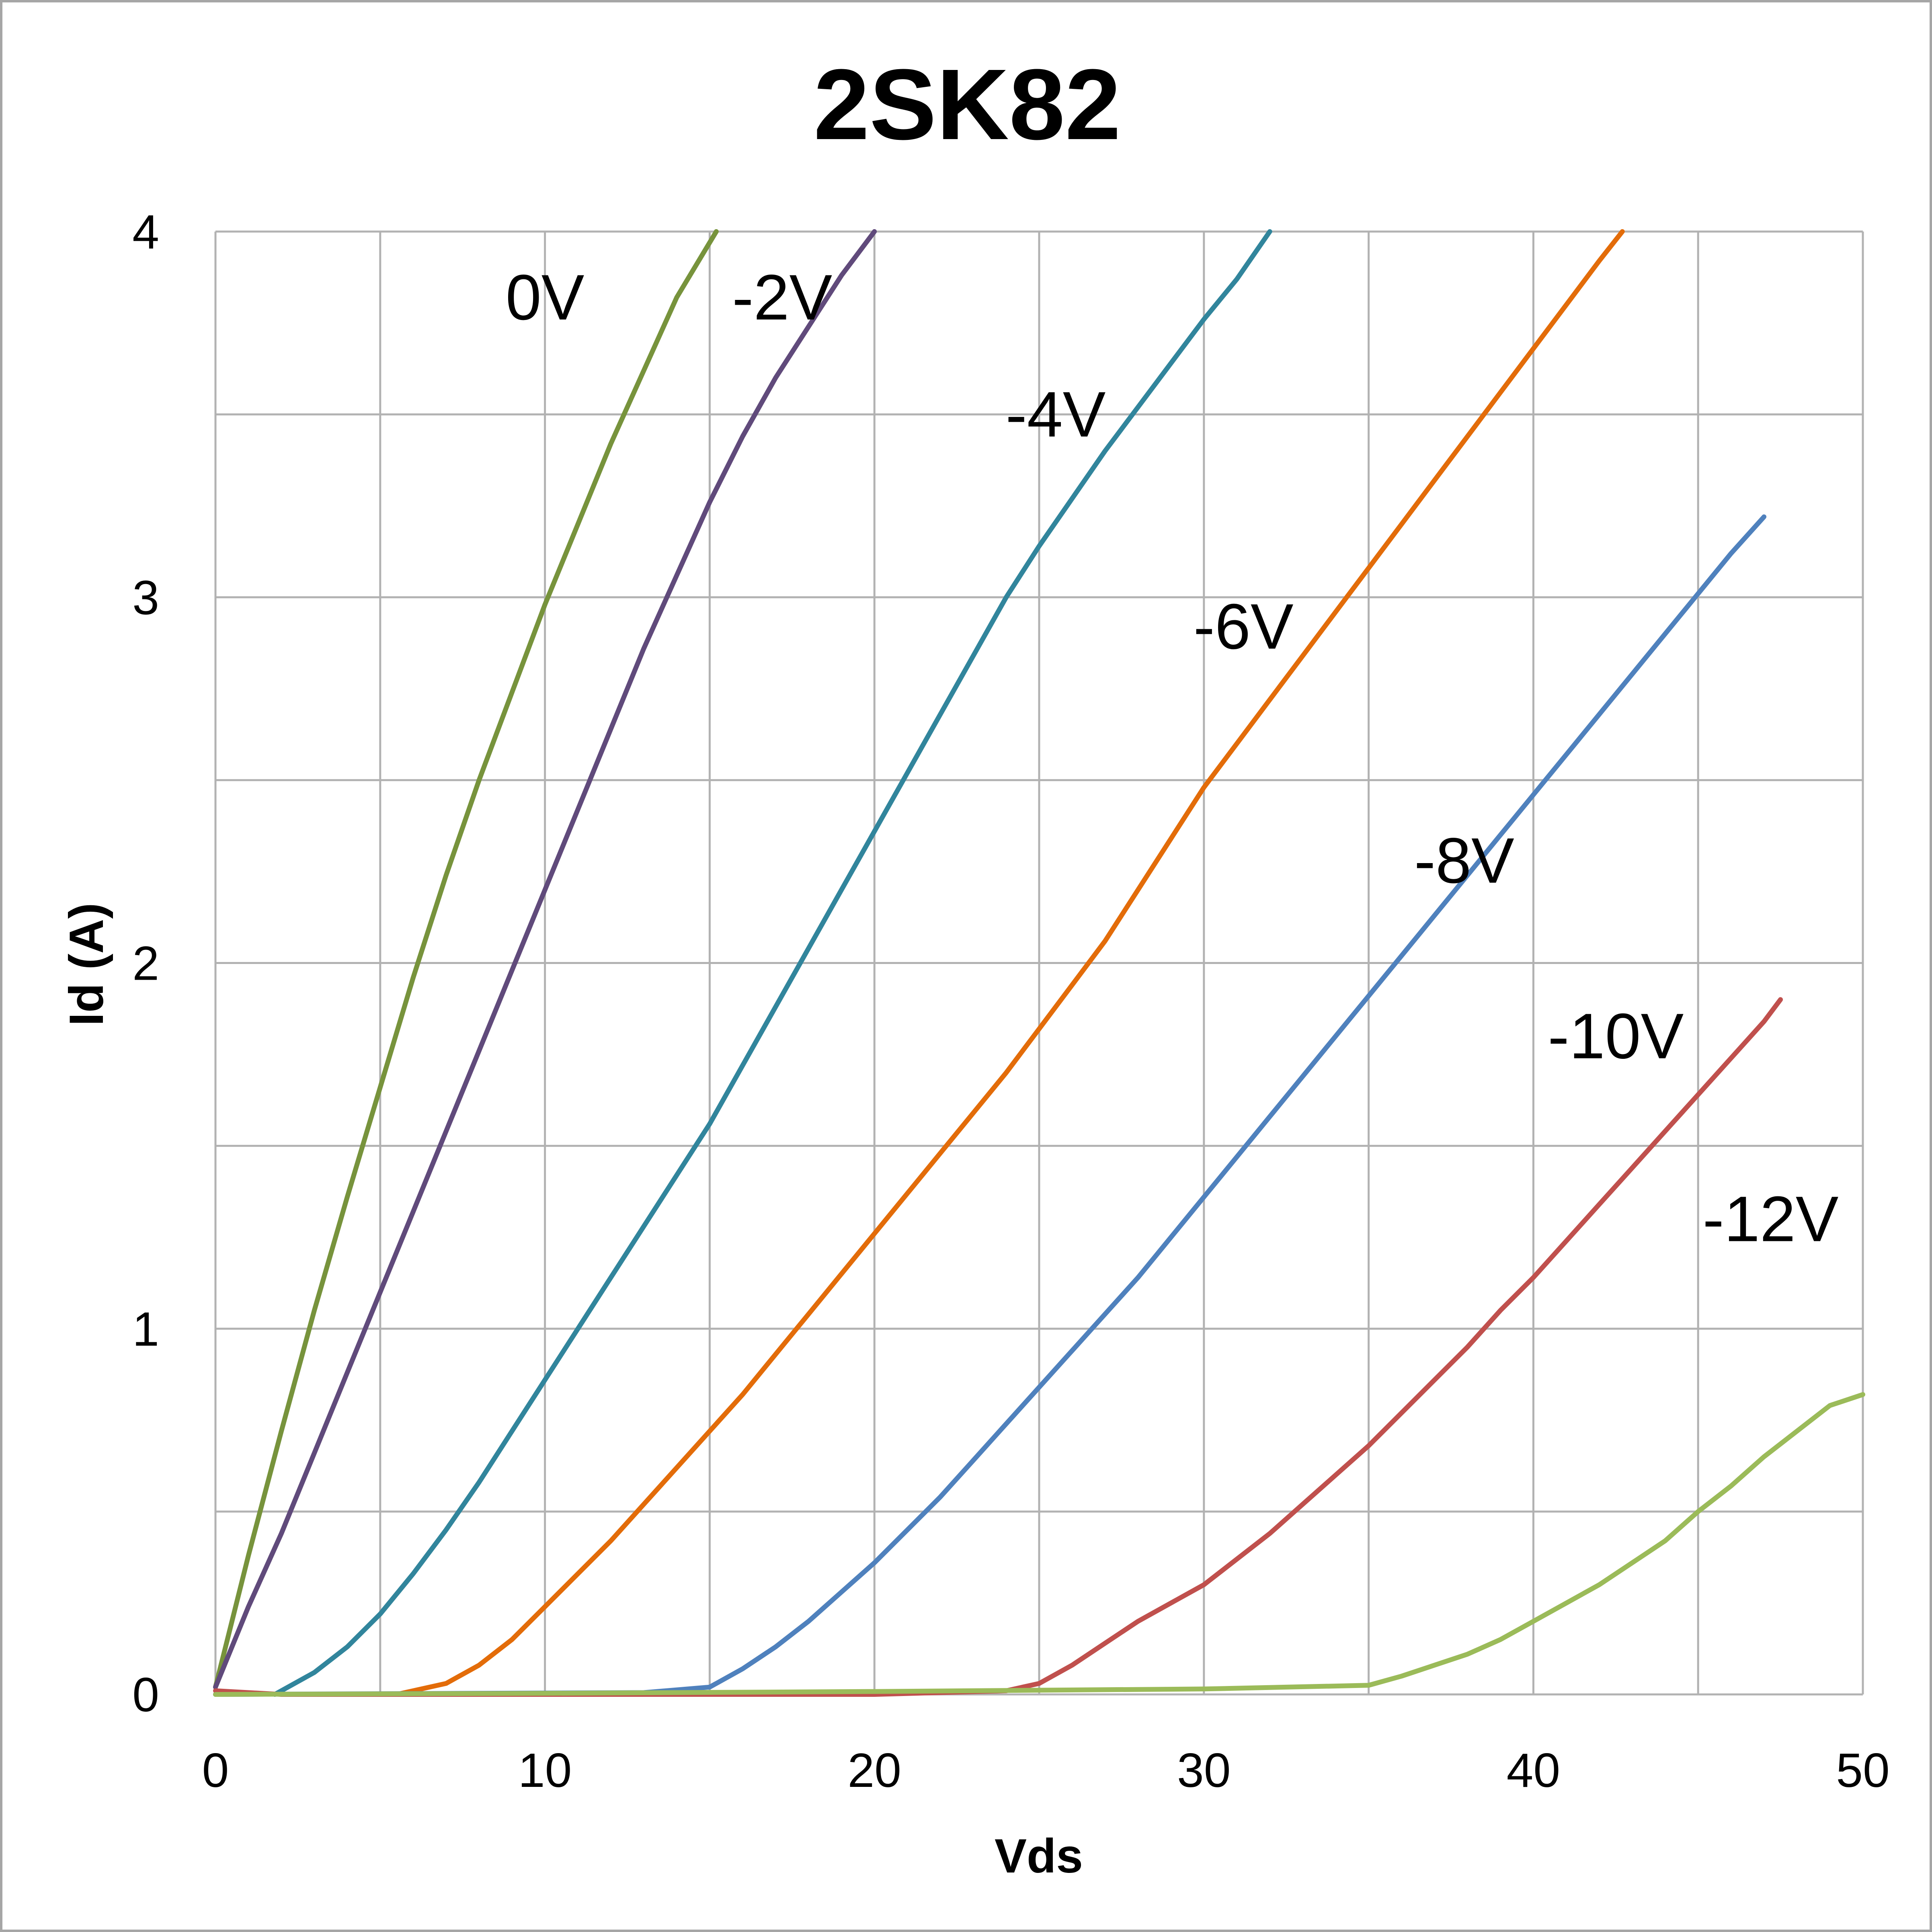  Describe the element at coordinates (1533, 1770) in the screenshot. I see `x-tick-label: 40` at that location.